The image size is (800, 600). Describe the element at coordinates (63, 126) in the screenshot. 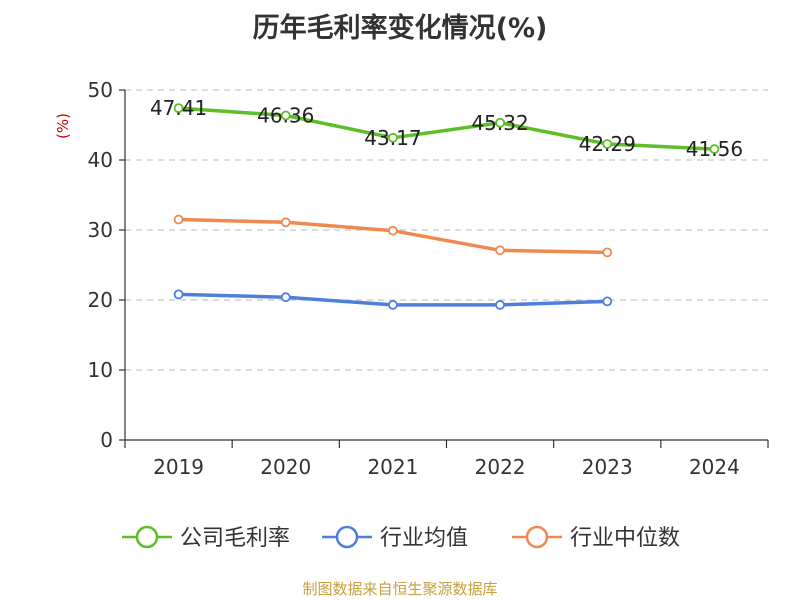

I see `y-axis-label: (%)` at that location.